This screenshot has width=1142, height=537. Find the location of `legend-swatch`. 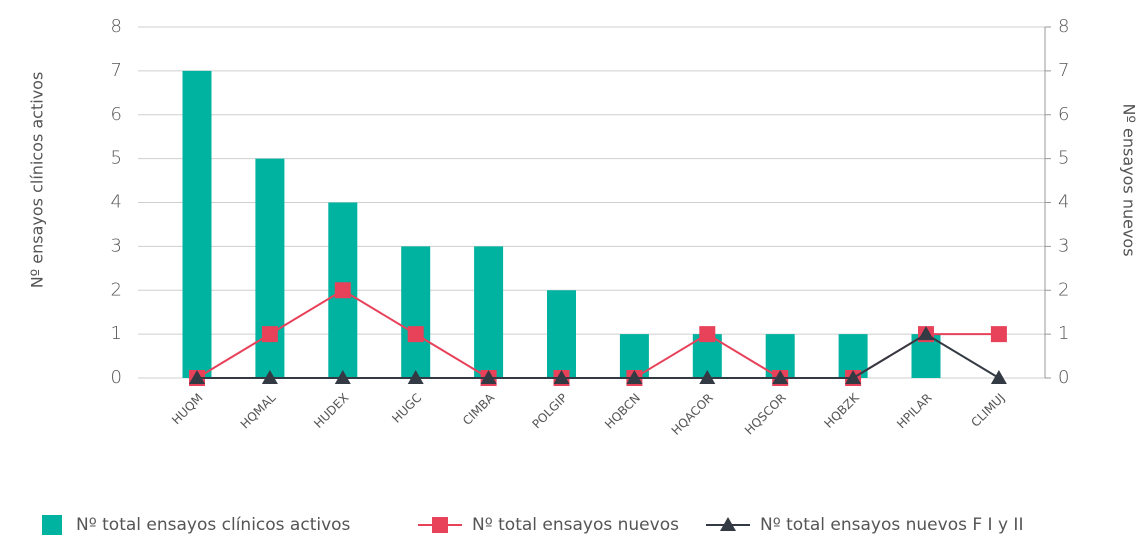

legend-swatch is located at coordinates (52, 525).